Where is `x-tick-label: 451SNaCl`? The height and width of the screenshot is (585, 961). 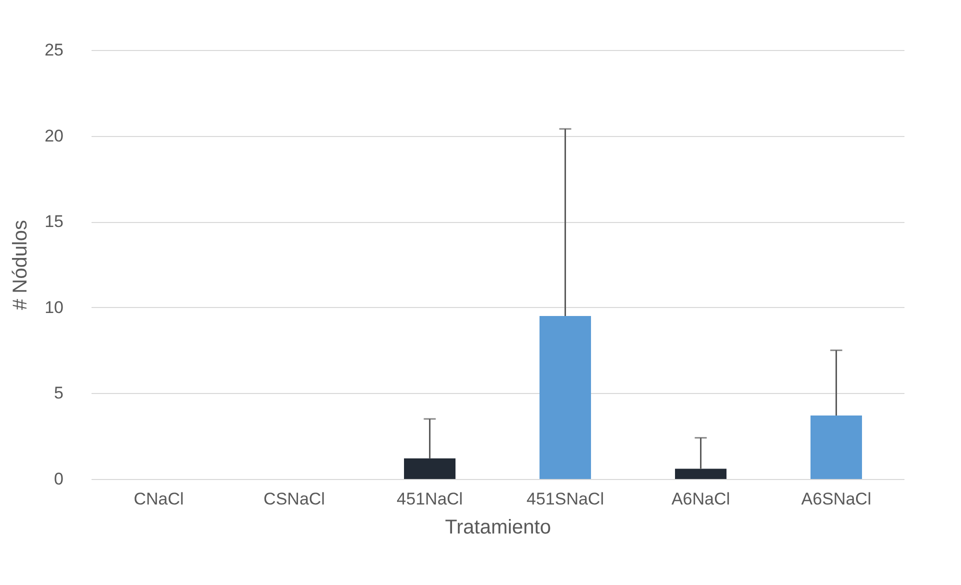 x-tick-label: 451SNaCl is located at coordinates (565, 499).